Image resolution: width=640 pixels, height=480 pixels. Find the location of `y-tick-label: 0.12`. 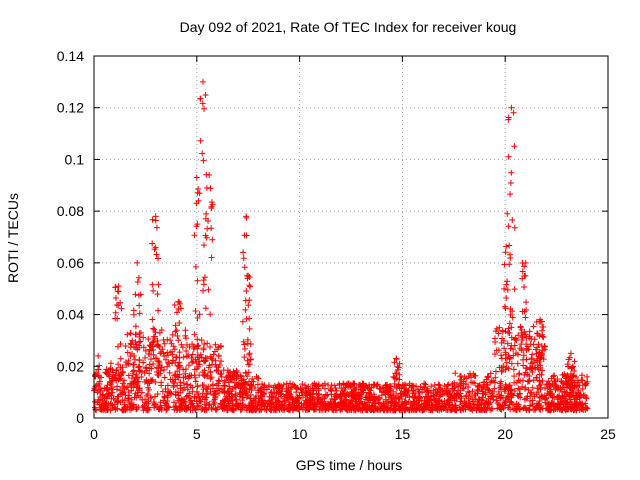

y-tick-label: 0.12 is located at coordinates (70, 108).